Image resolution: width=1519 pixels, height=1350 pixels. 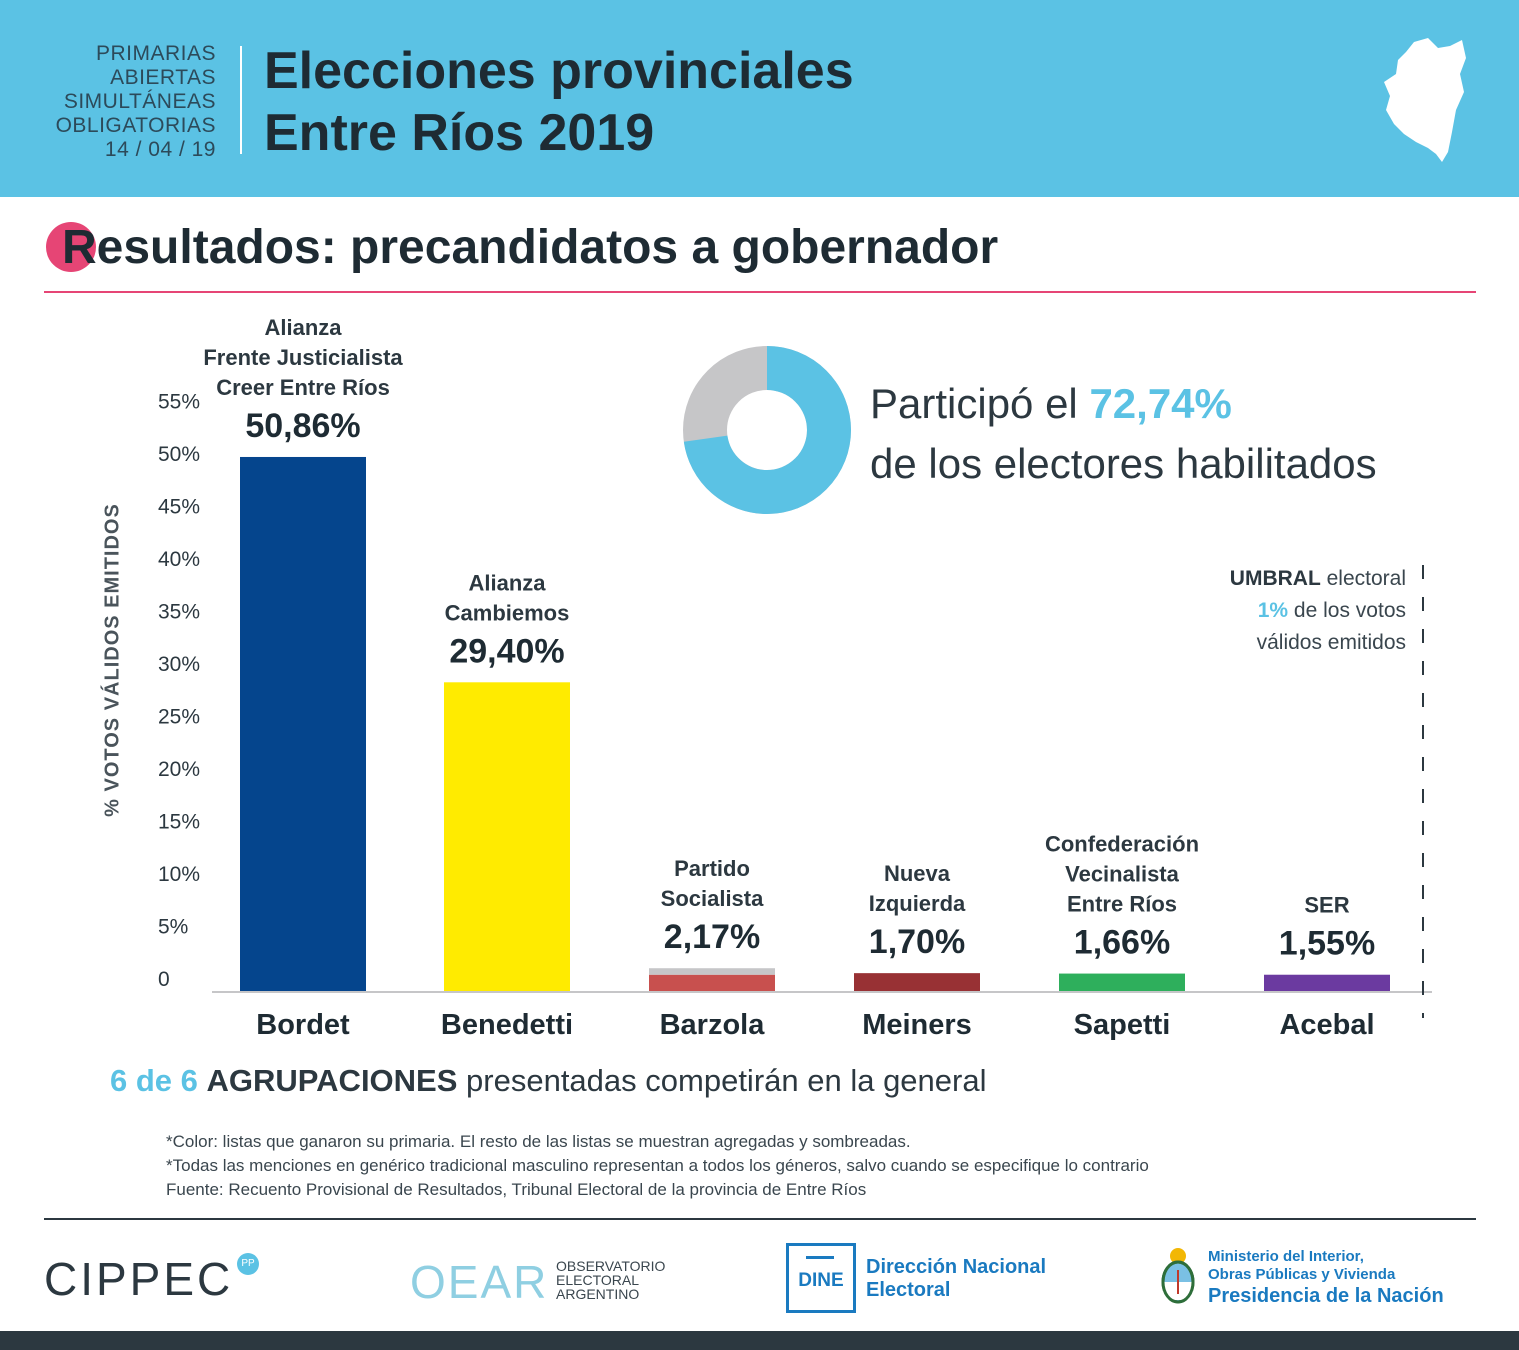 I want to click on bar-bordet, so click(x=303, y=724).